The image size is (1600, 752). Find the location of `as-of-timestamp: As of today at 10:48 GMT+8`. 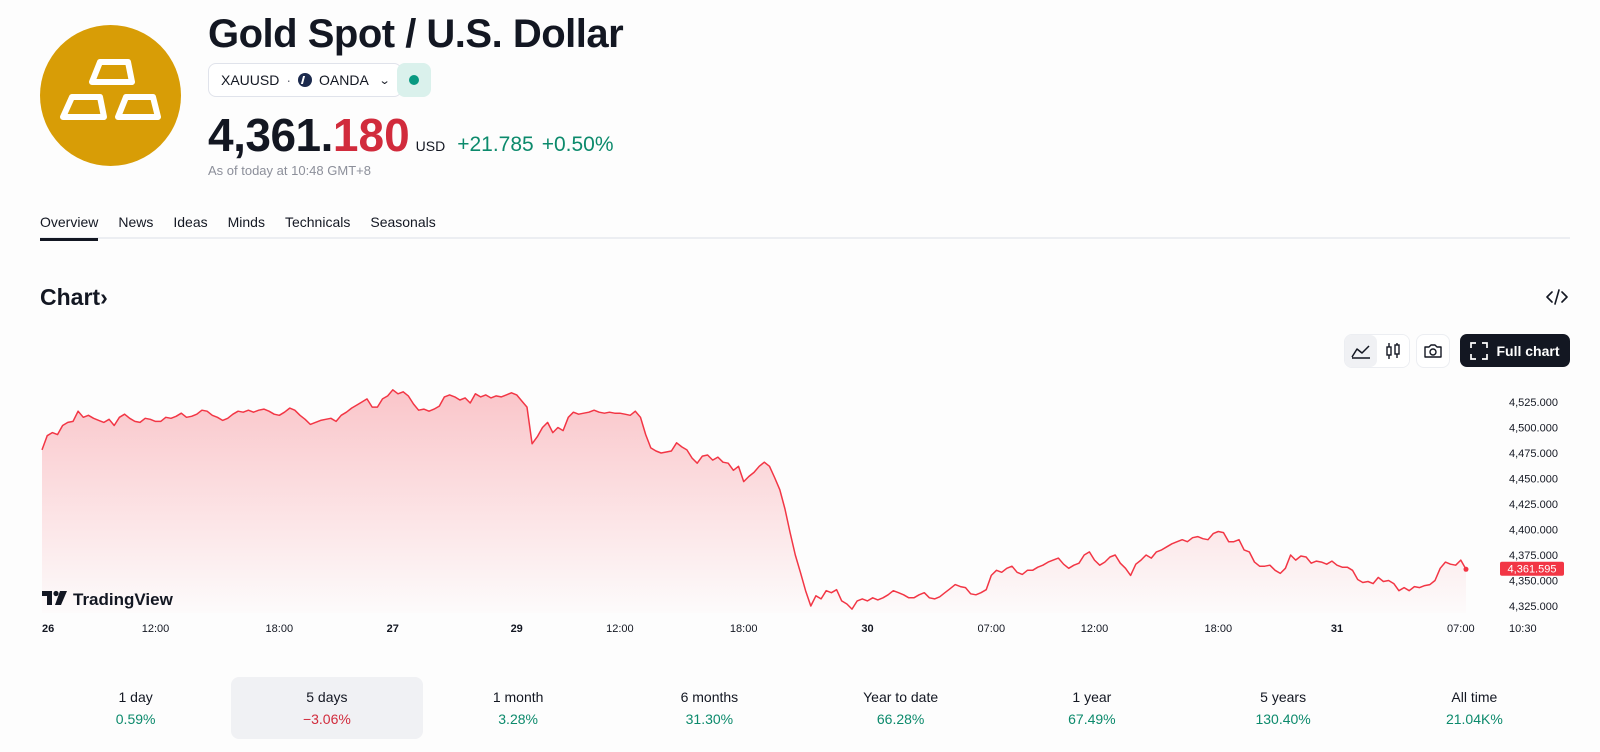

as-of-timestamp: As of today at 10:48 GMT+8 is located at coordinates (289, 170).